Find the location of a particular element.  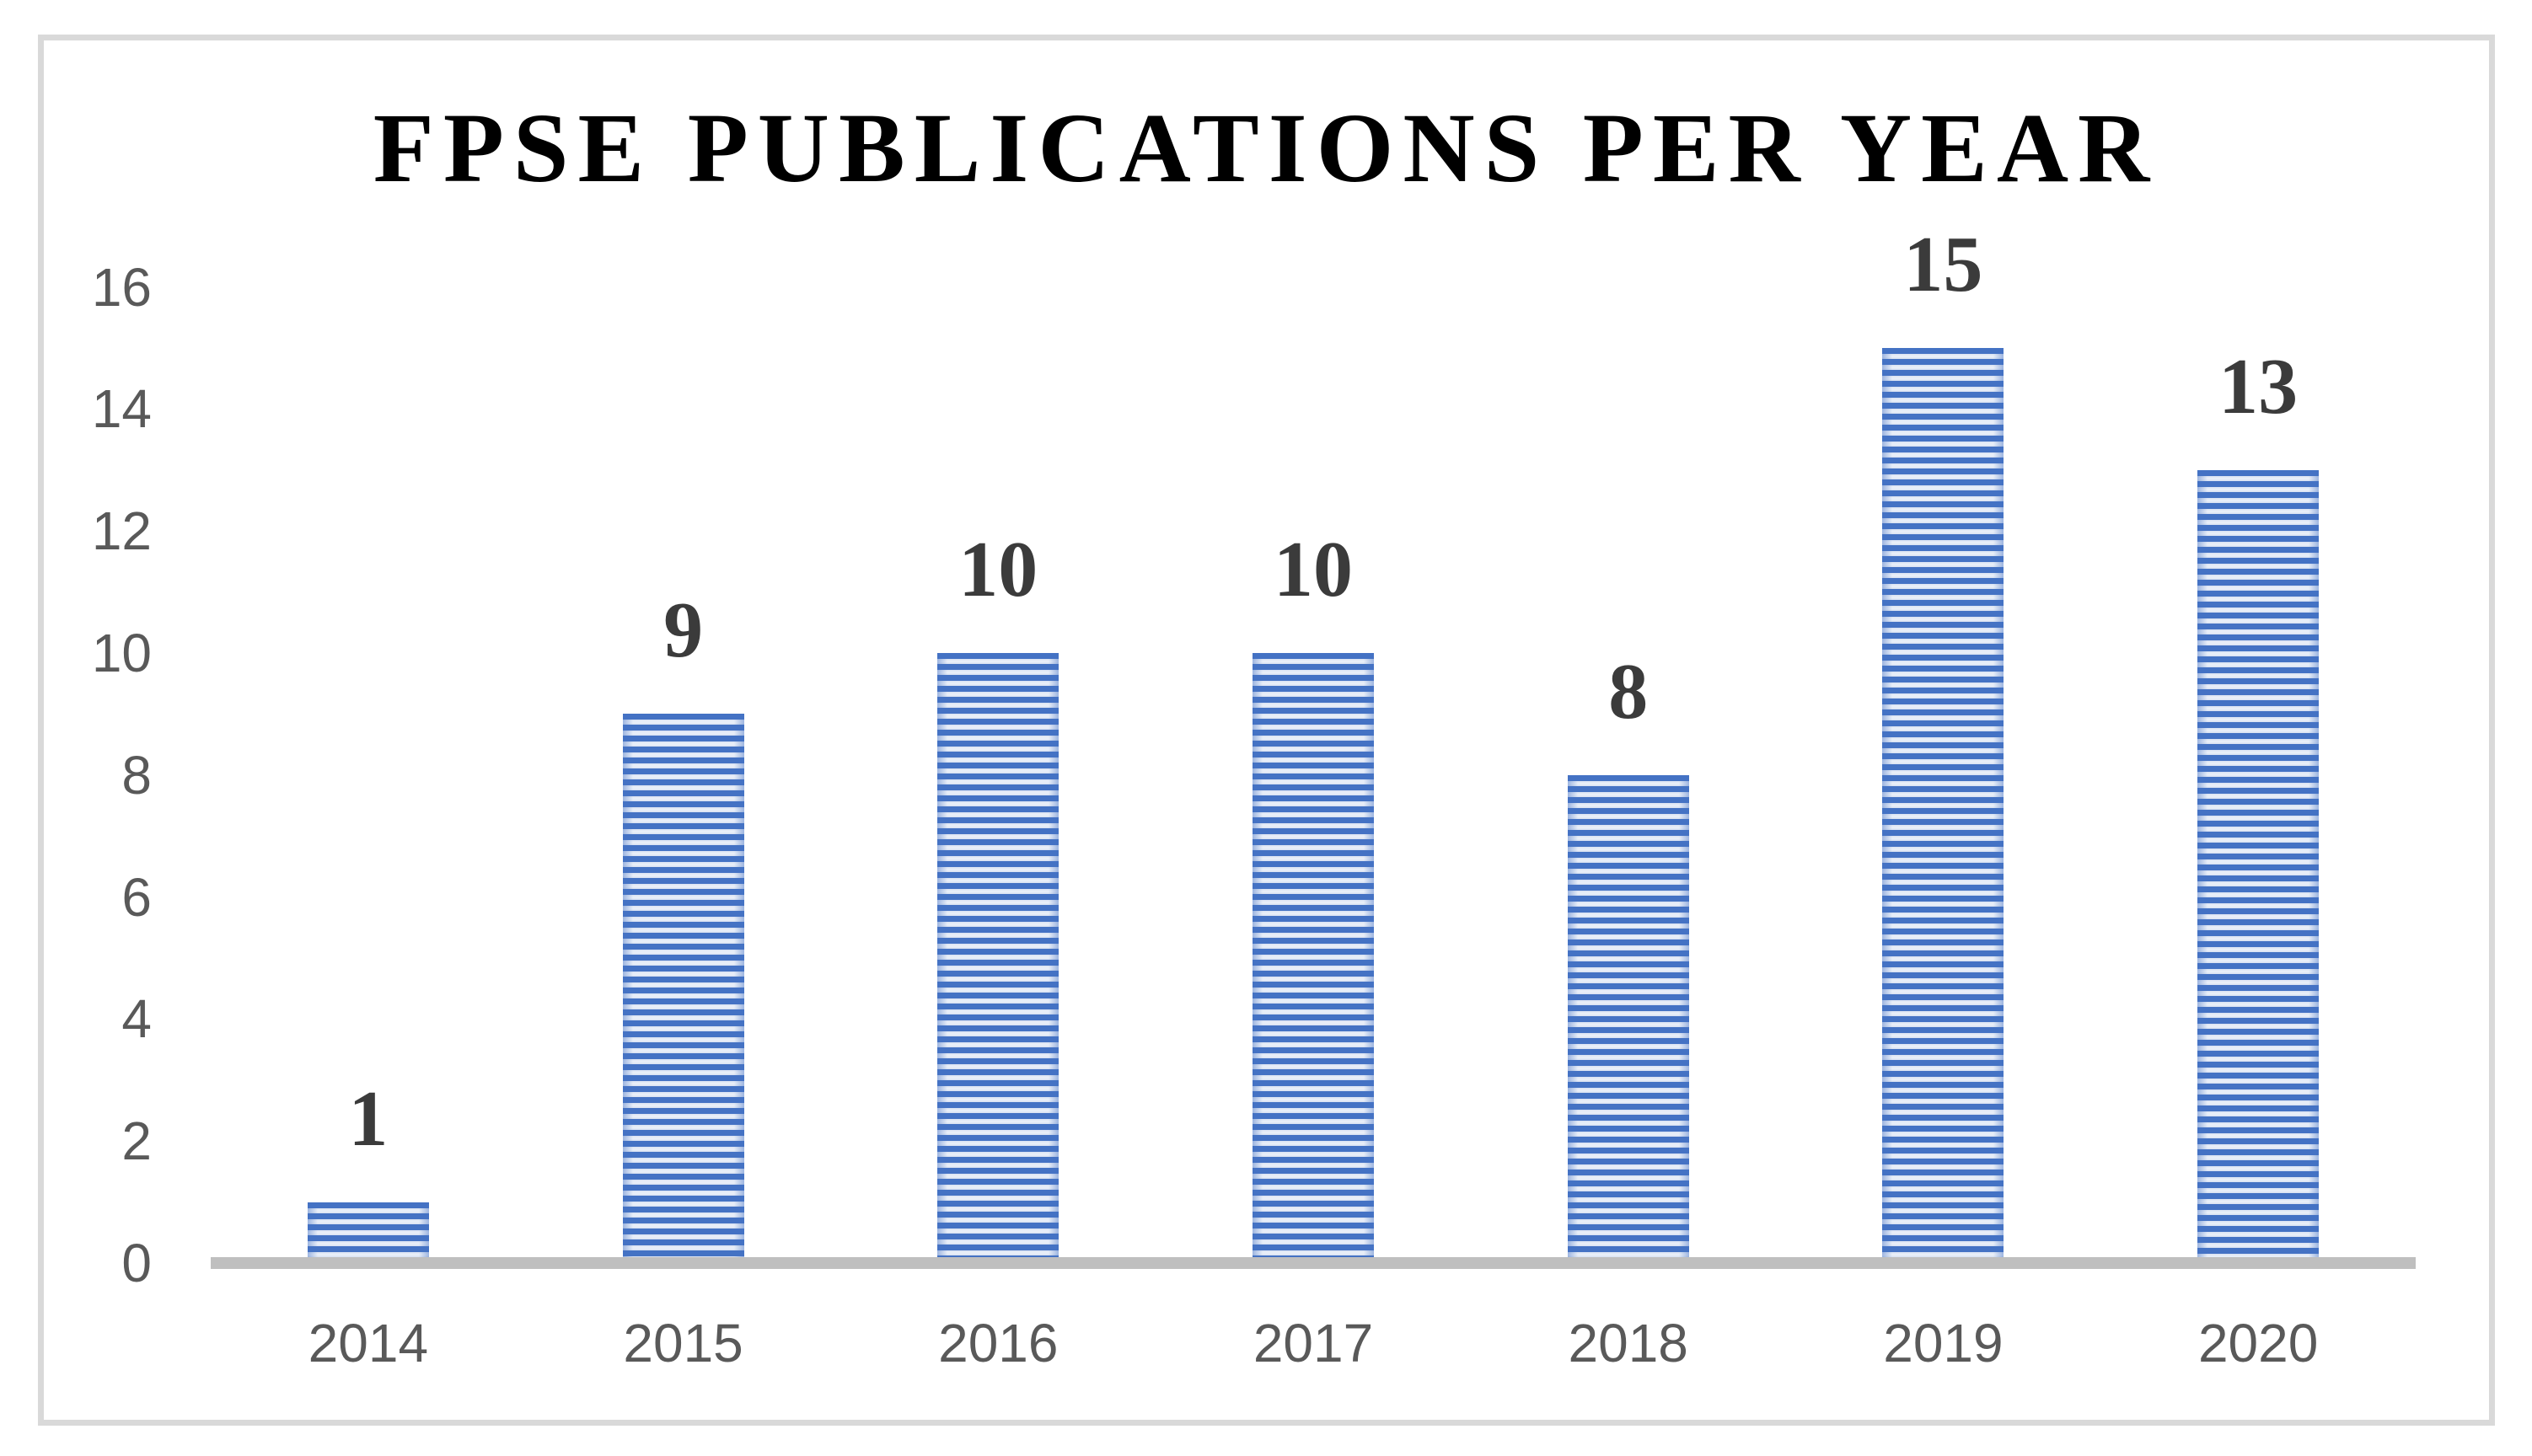

x-axis-line is located at coordinates (1314, 1263).